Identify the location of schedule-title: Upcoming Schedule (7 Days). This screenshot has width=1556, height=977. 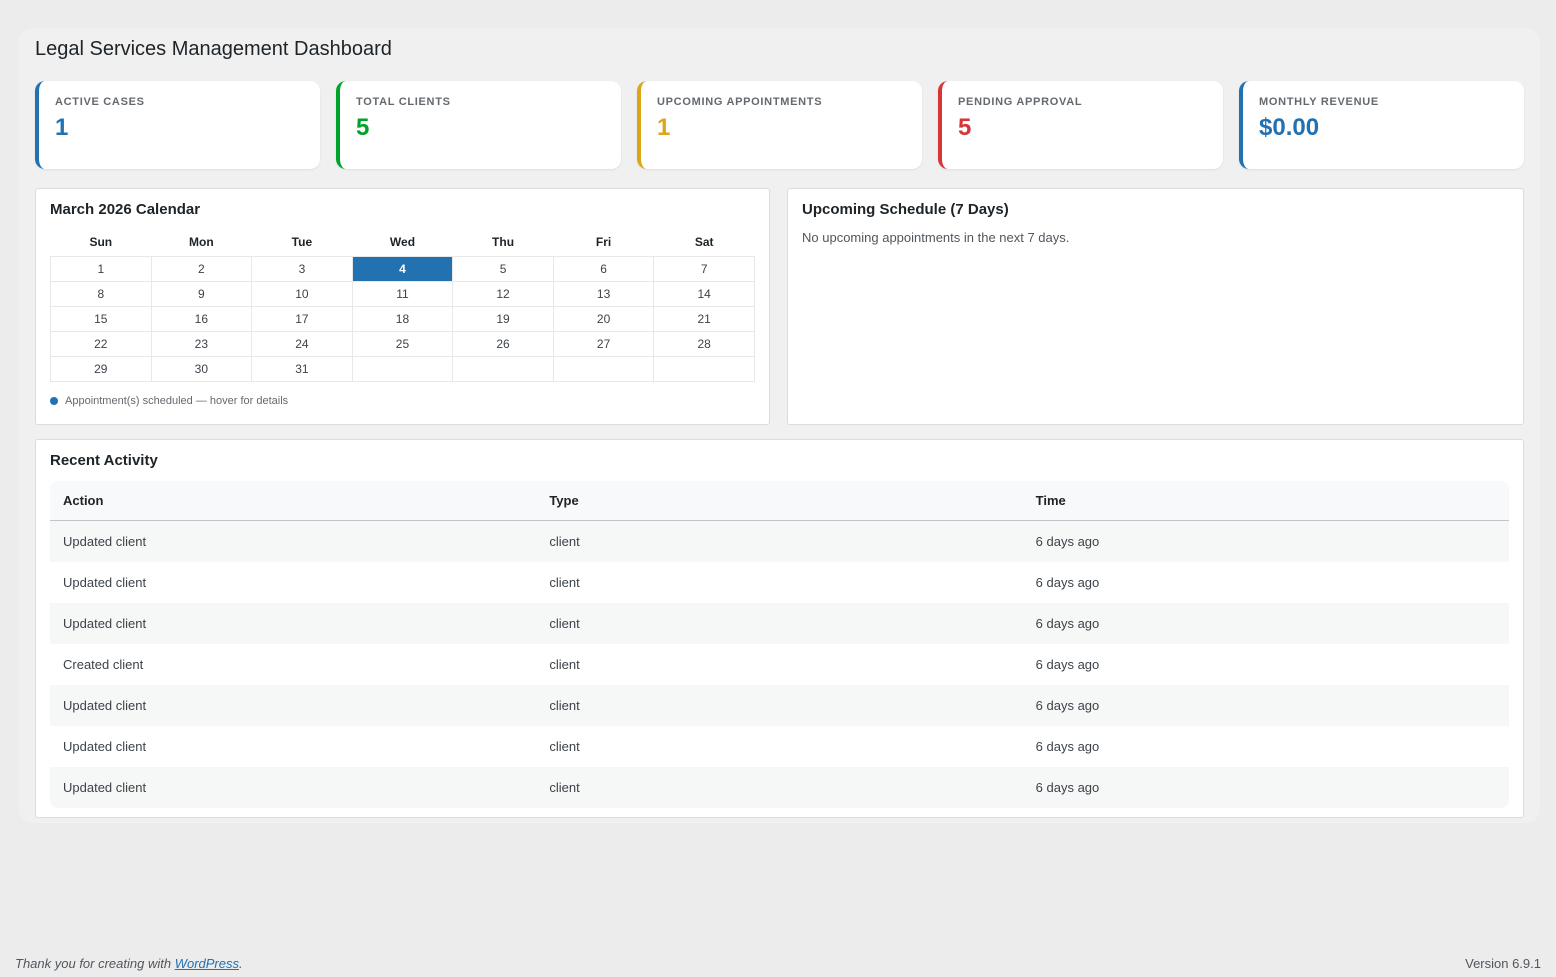
(905, 209).